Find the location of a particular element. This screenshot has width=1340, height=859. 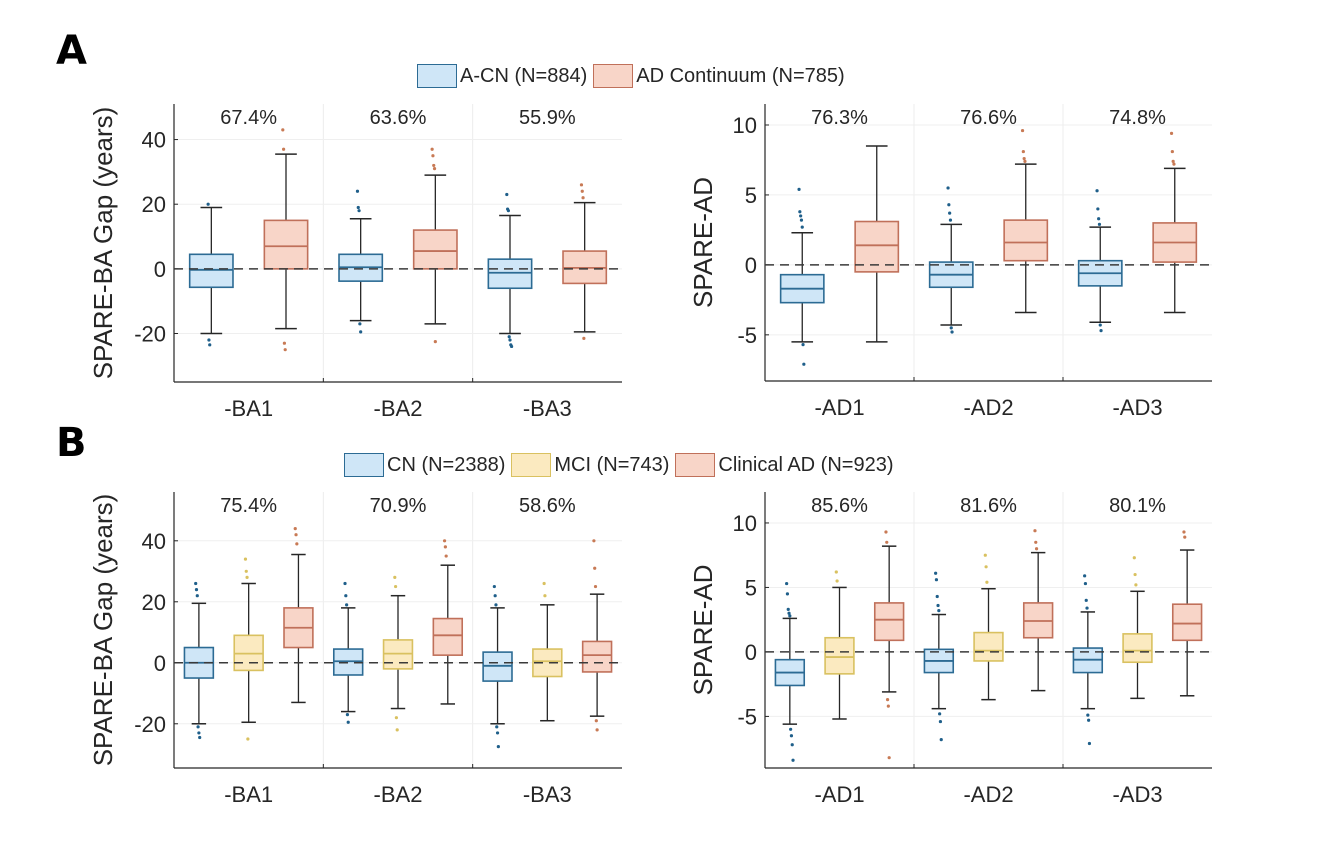

x-tick-label: -AD2 is located at coordinates (988, 794).